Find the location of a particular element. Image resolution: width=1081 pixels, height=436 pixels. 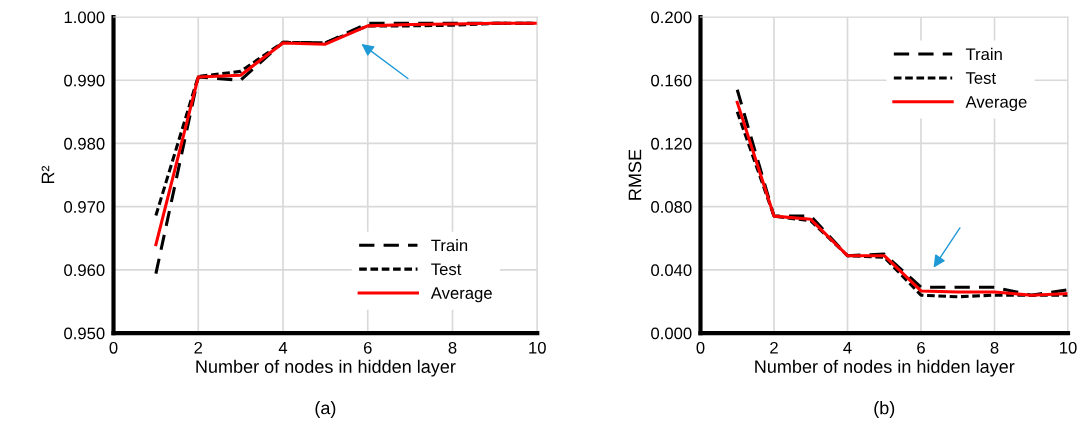

y-tick-label: 0.200 is located at coordinates (671, 17).